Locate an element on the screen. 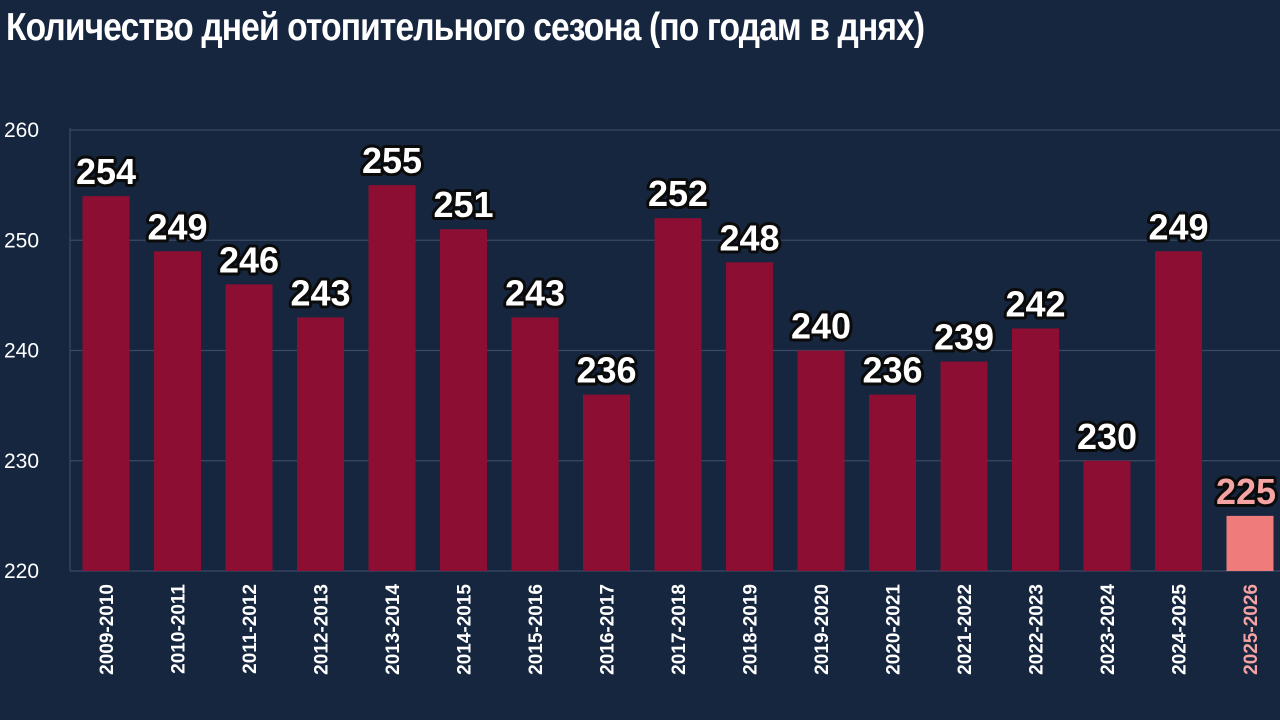 This screenshot has height=720, width=1280. bar-2011-2012 is located at coordinates (249, 427).